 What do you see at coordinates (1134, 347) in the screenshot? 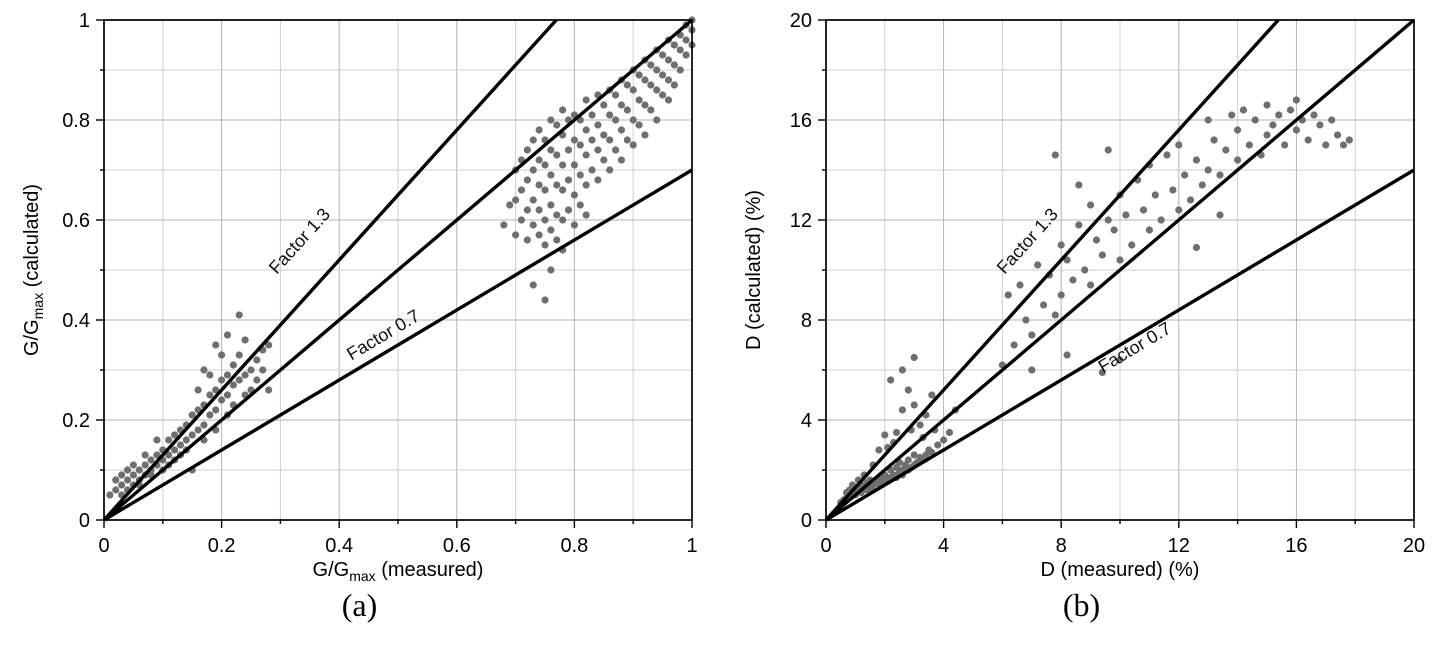
I see `svg-text: Factor 0.7` at bounding box center [1134, 347].